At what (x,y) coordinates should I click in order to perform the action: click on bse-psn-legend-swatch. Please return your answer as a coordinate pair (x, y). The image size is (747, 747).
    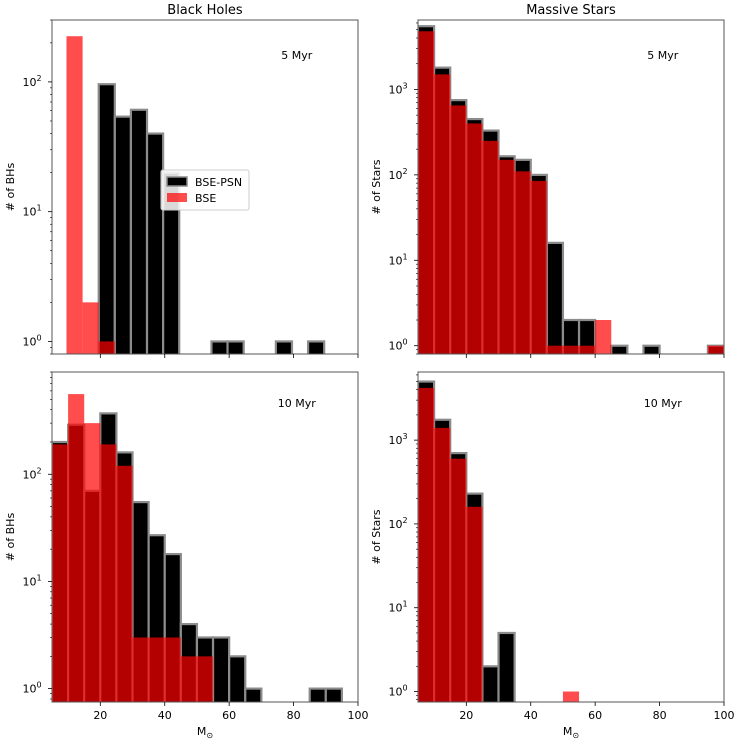
    Looking at the image, I should click on (177, 181).